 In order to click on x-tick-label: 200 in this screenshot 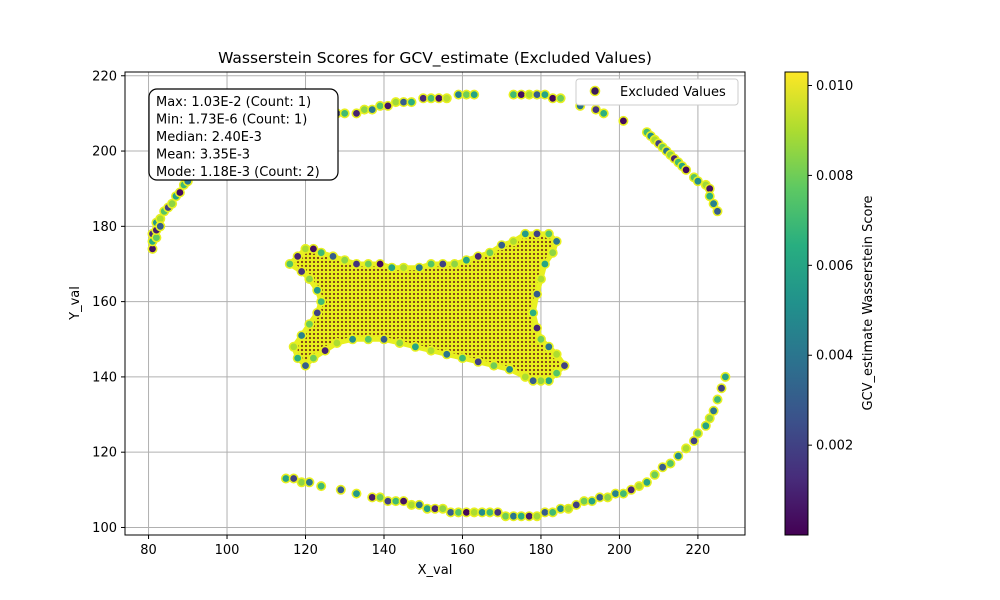, I will do `click(619, 550)`.